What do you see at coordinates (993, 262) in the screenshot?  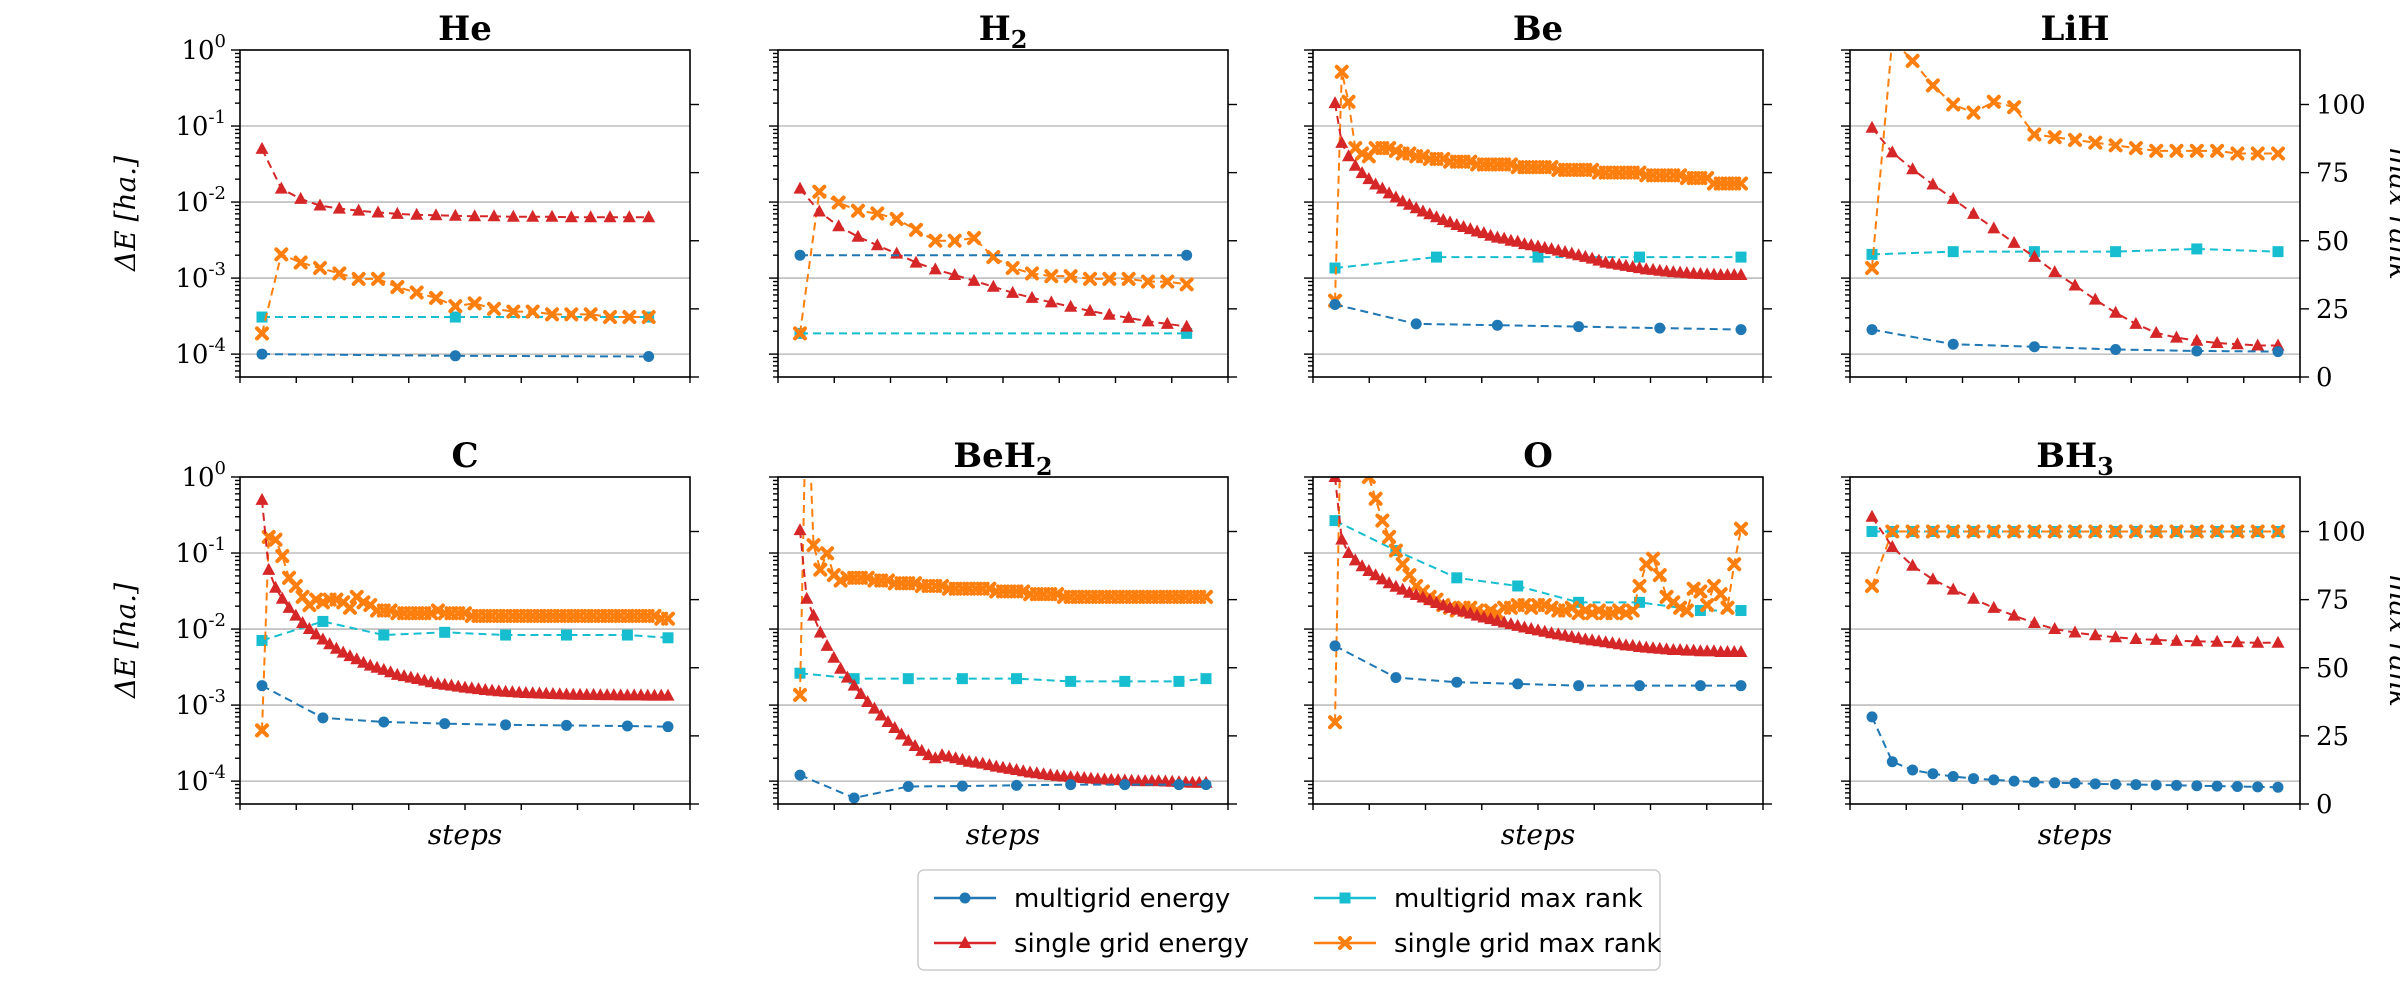 I see `series-line-single-grid-max-rank` at bounding box center [993, 262].